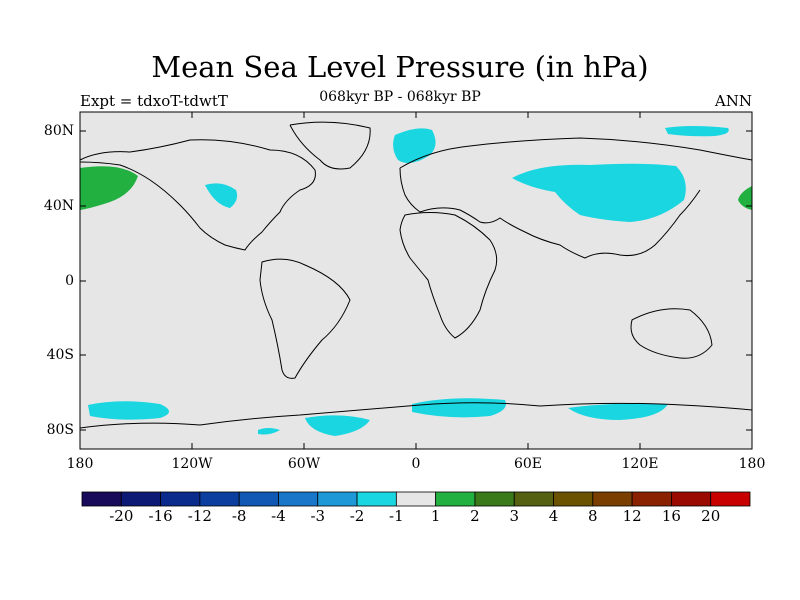  Describe the element at coordinates (416, 415) in the screenshot. I see `antarctica-coast` at that location.